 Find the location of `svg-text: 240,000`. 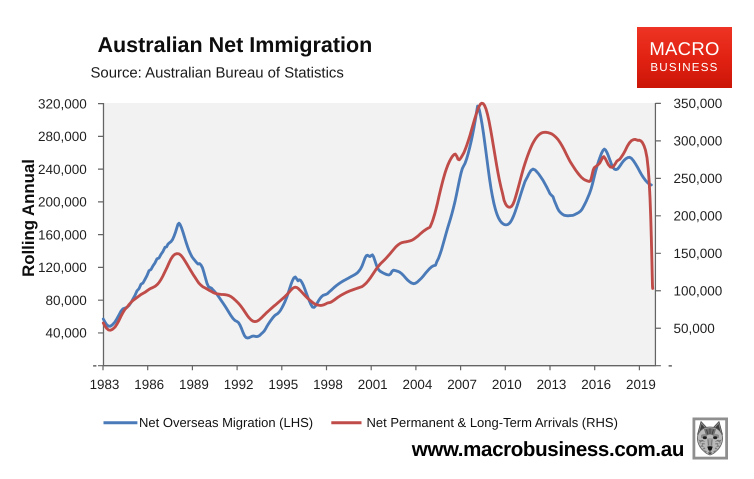

svg-text: 240,000 is located at coordinates (62, 169).